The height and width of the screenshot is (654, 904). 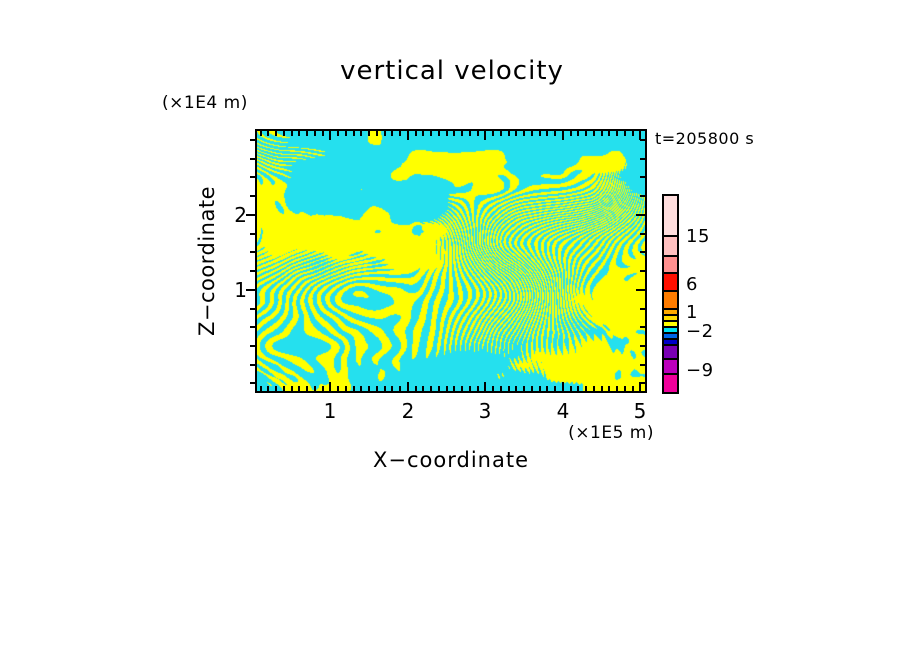 I want to click on x-tick-label: 2, so click(x=408, y=411).